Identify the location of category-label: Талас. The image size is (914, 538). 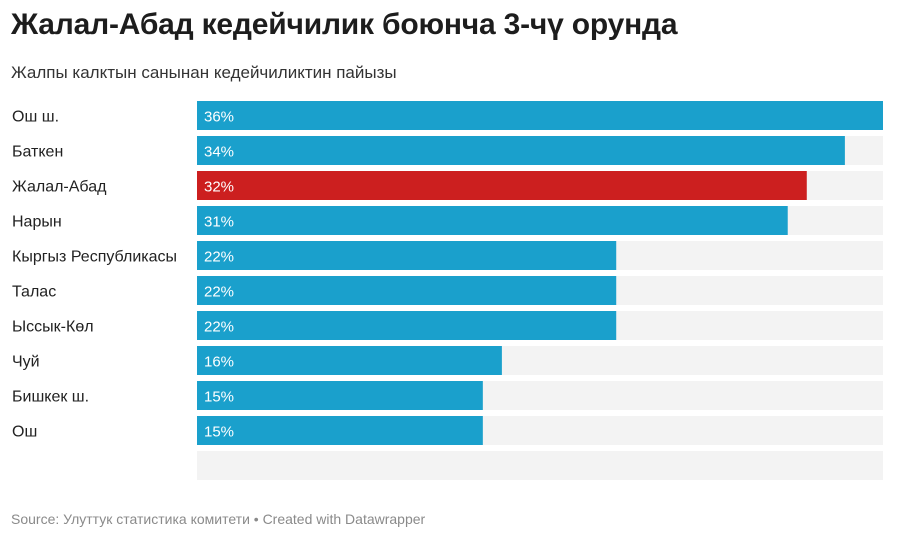
(34, 292).